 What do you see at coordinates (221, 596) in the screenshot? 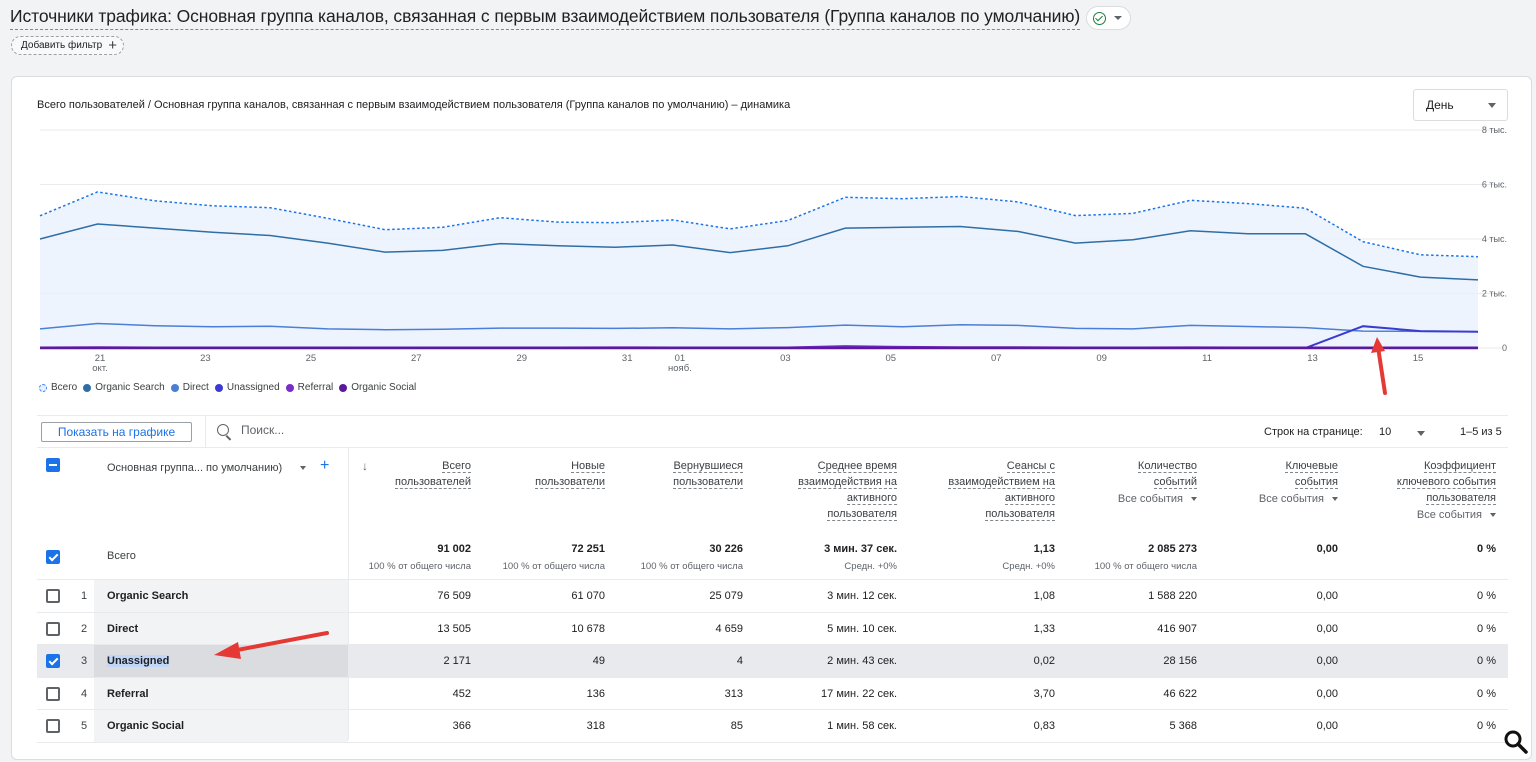
I see `dimension-cell` at bounding box center [221, 596].